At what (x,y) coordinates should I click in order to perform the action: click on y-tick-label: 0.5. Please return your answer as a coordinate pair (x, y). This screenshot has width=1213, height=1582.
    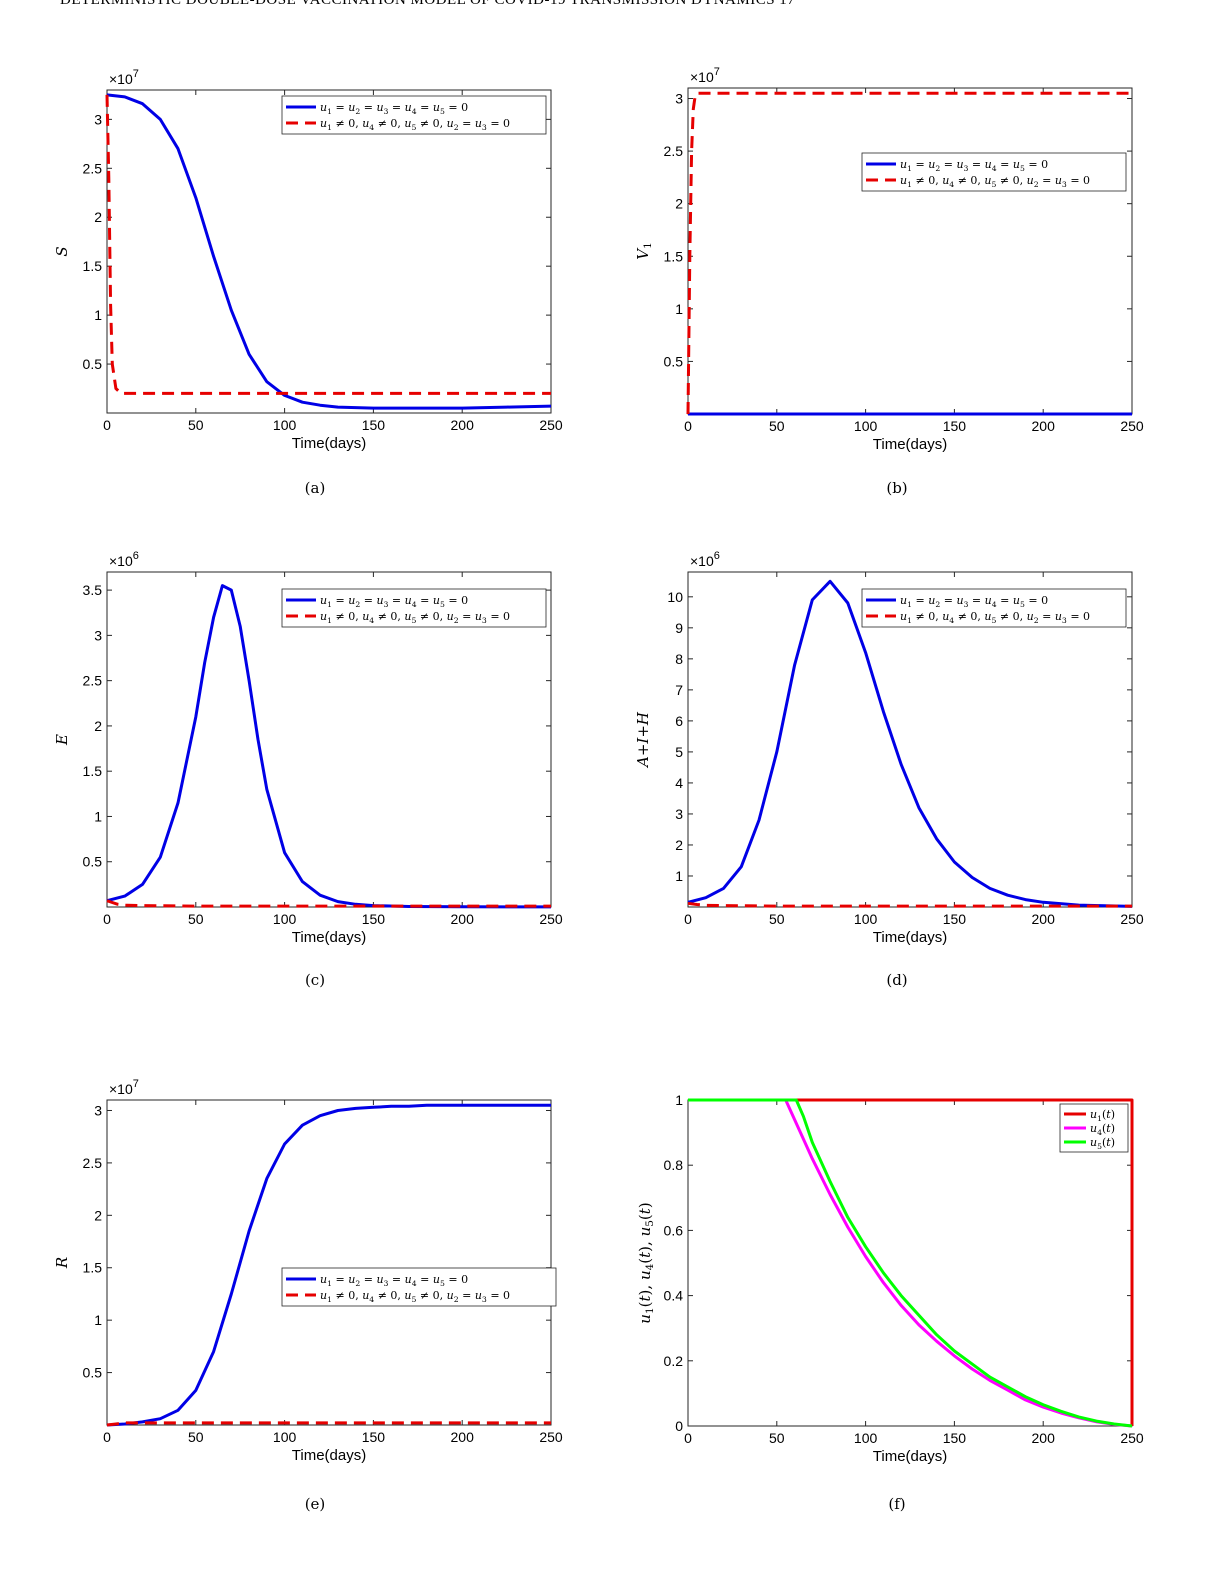
    Looking at the image, I should click on (674, 361).